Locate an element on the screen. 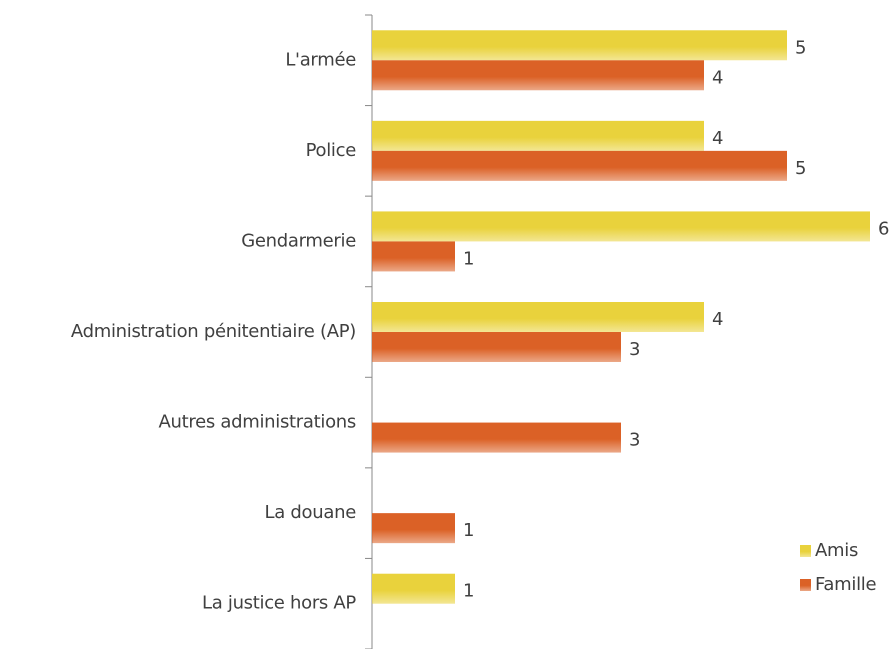  category-label: L'armée is located at coordinates (320, 59).